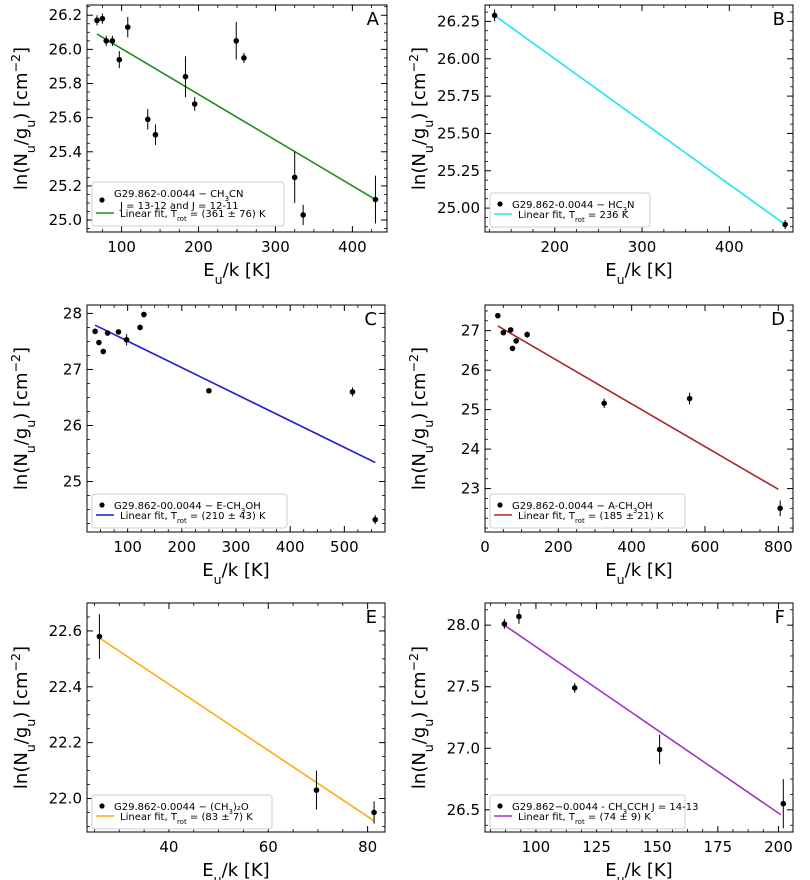 This screenshot has width=810, height=880. What do you see at coordinates (371, 617) in the screenshot?
I see `panel-letter: E` at bounding box center [371, 617].